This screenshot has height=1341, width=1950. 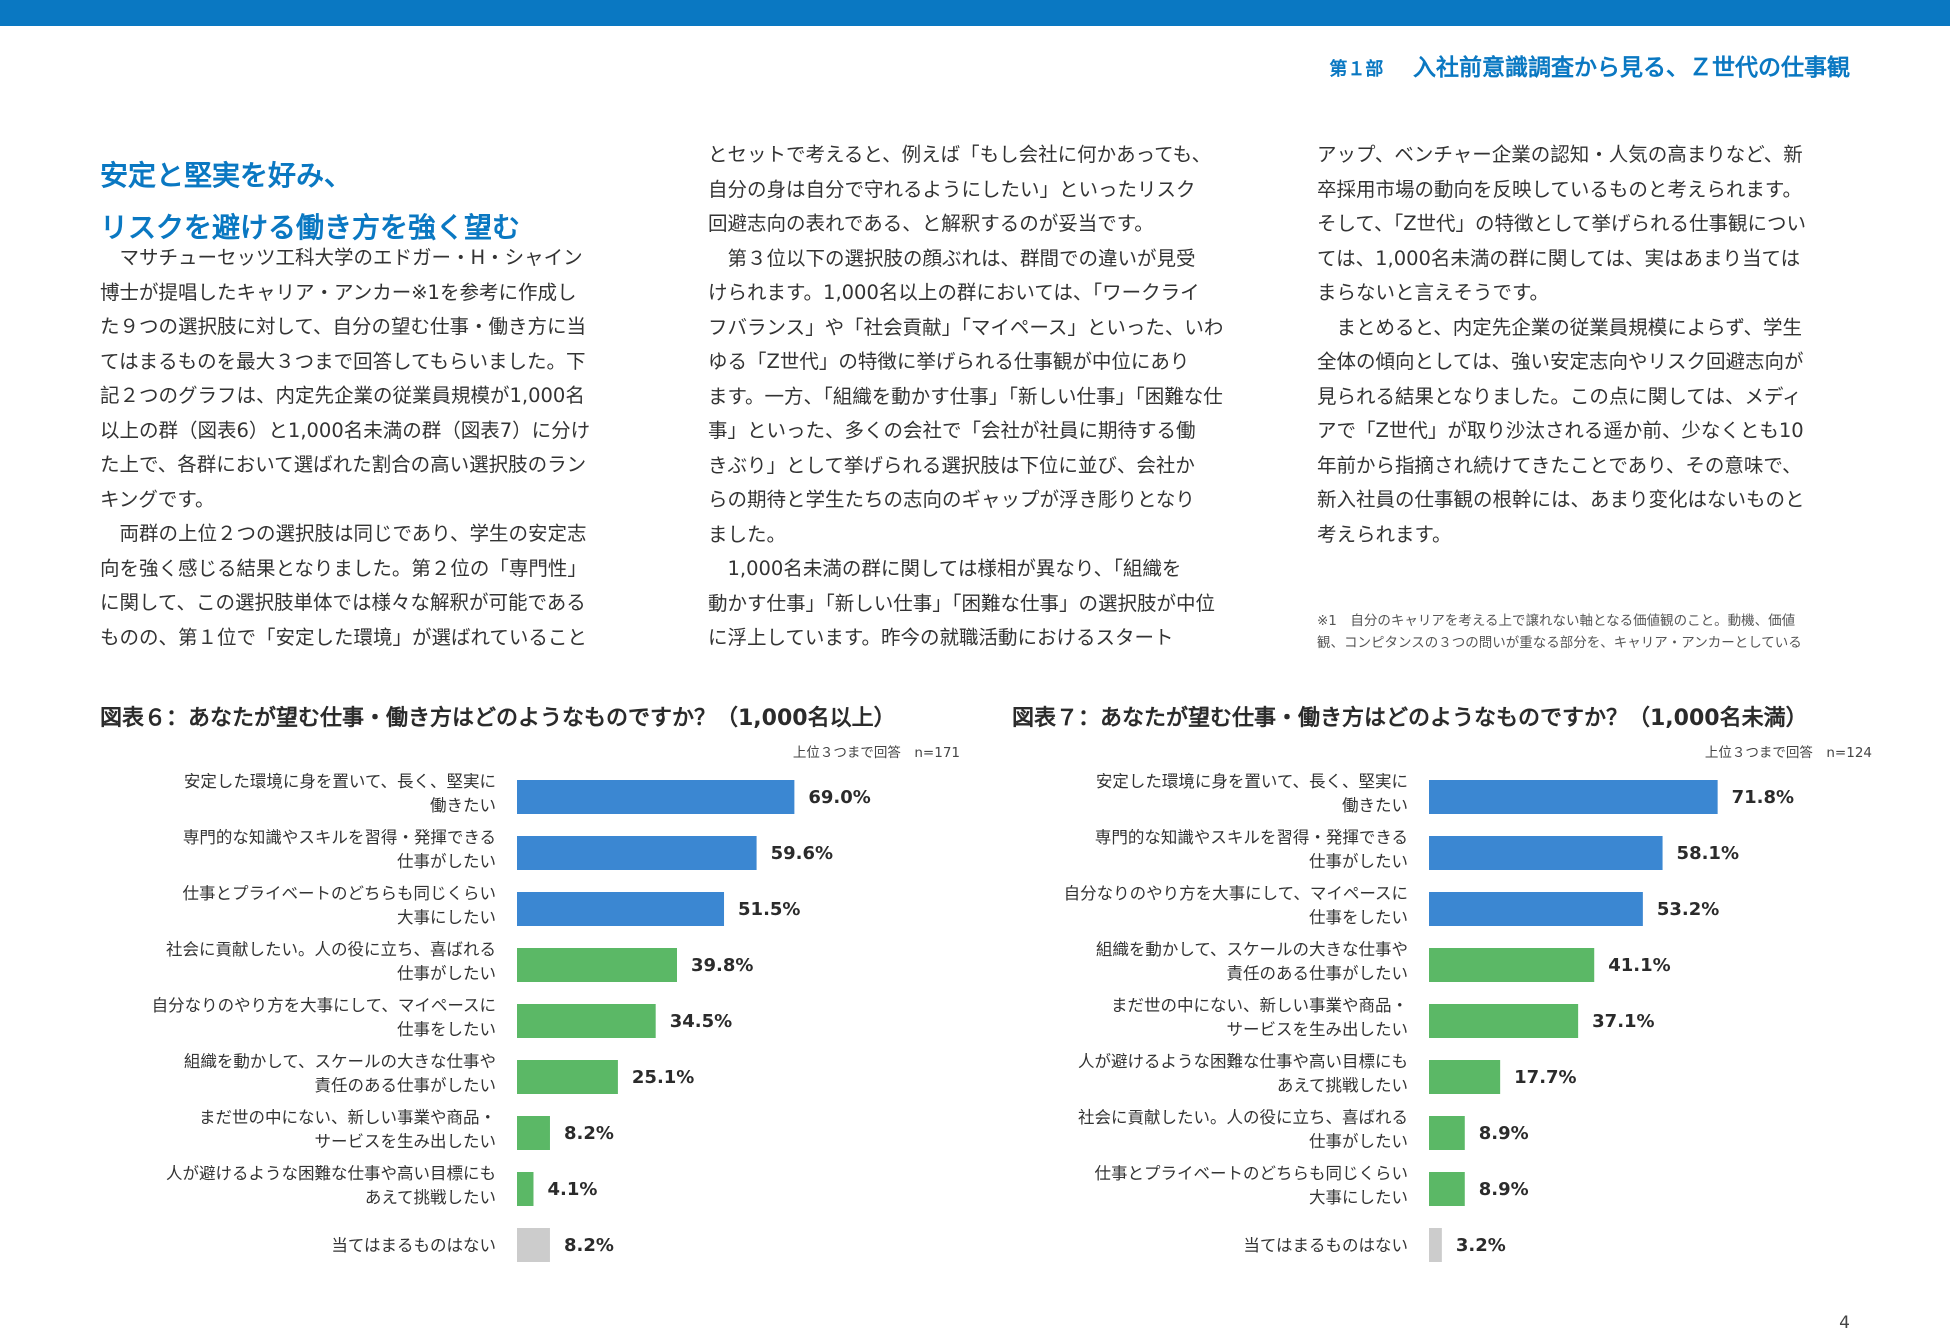 What do you see at coordinates (952, 258) in the screenshot?
I see `body-text-line: 第３位以下の選択肢の顔ぶれは、群間での違いが見受` at bounding box center [952, 258].